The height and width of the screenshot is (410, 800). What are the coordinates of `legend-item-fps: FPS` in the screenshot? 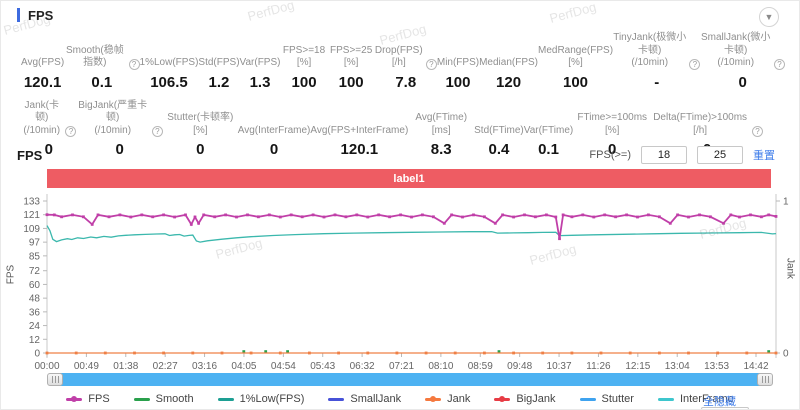 It's located at (88, 399).